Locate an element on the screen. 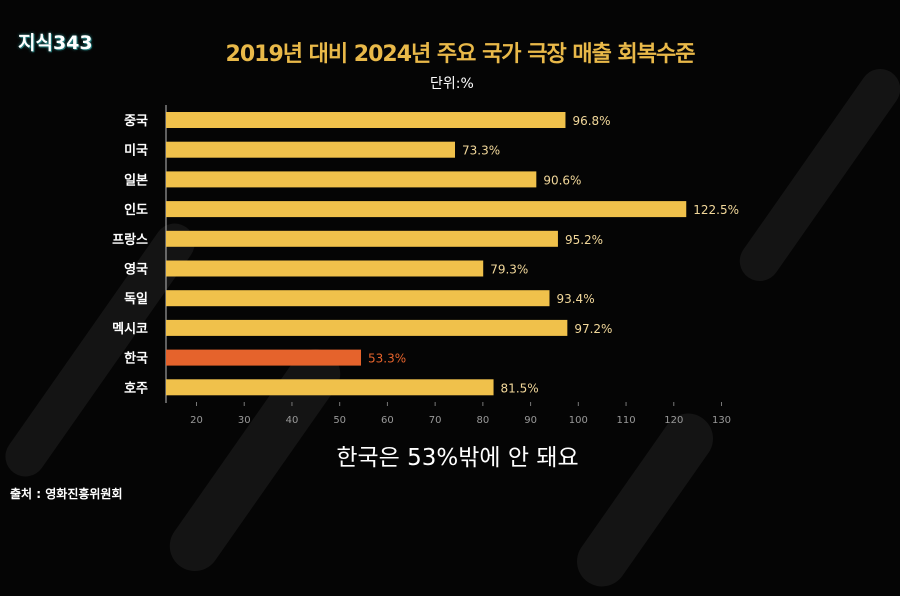  category-label: 독일 is located at coordinates (136, 299).